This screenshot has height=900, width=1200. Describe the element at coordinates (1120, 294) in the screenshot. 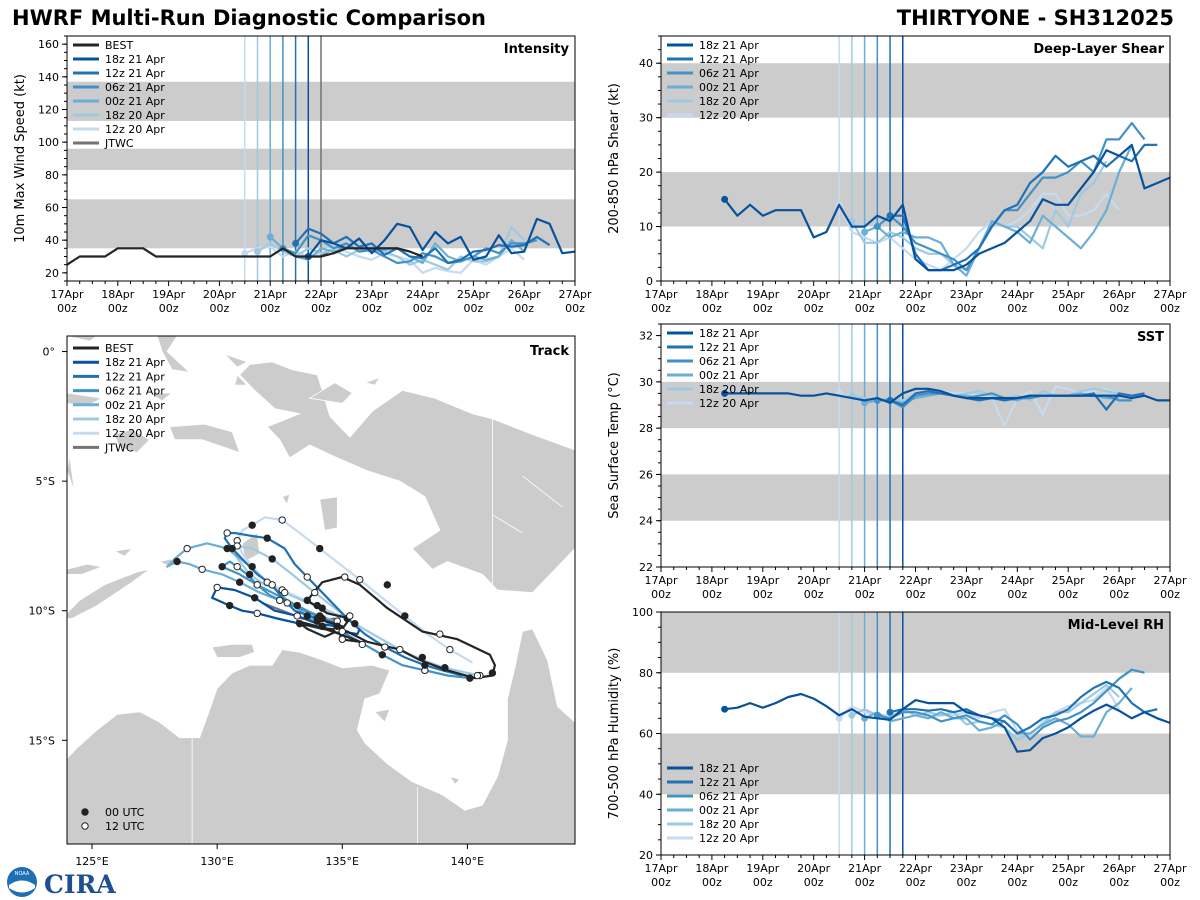

I see `shear-xtick-date: 26Apr` at that location.